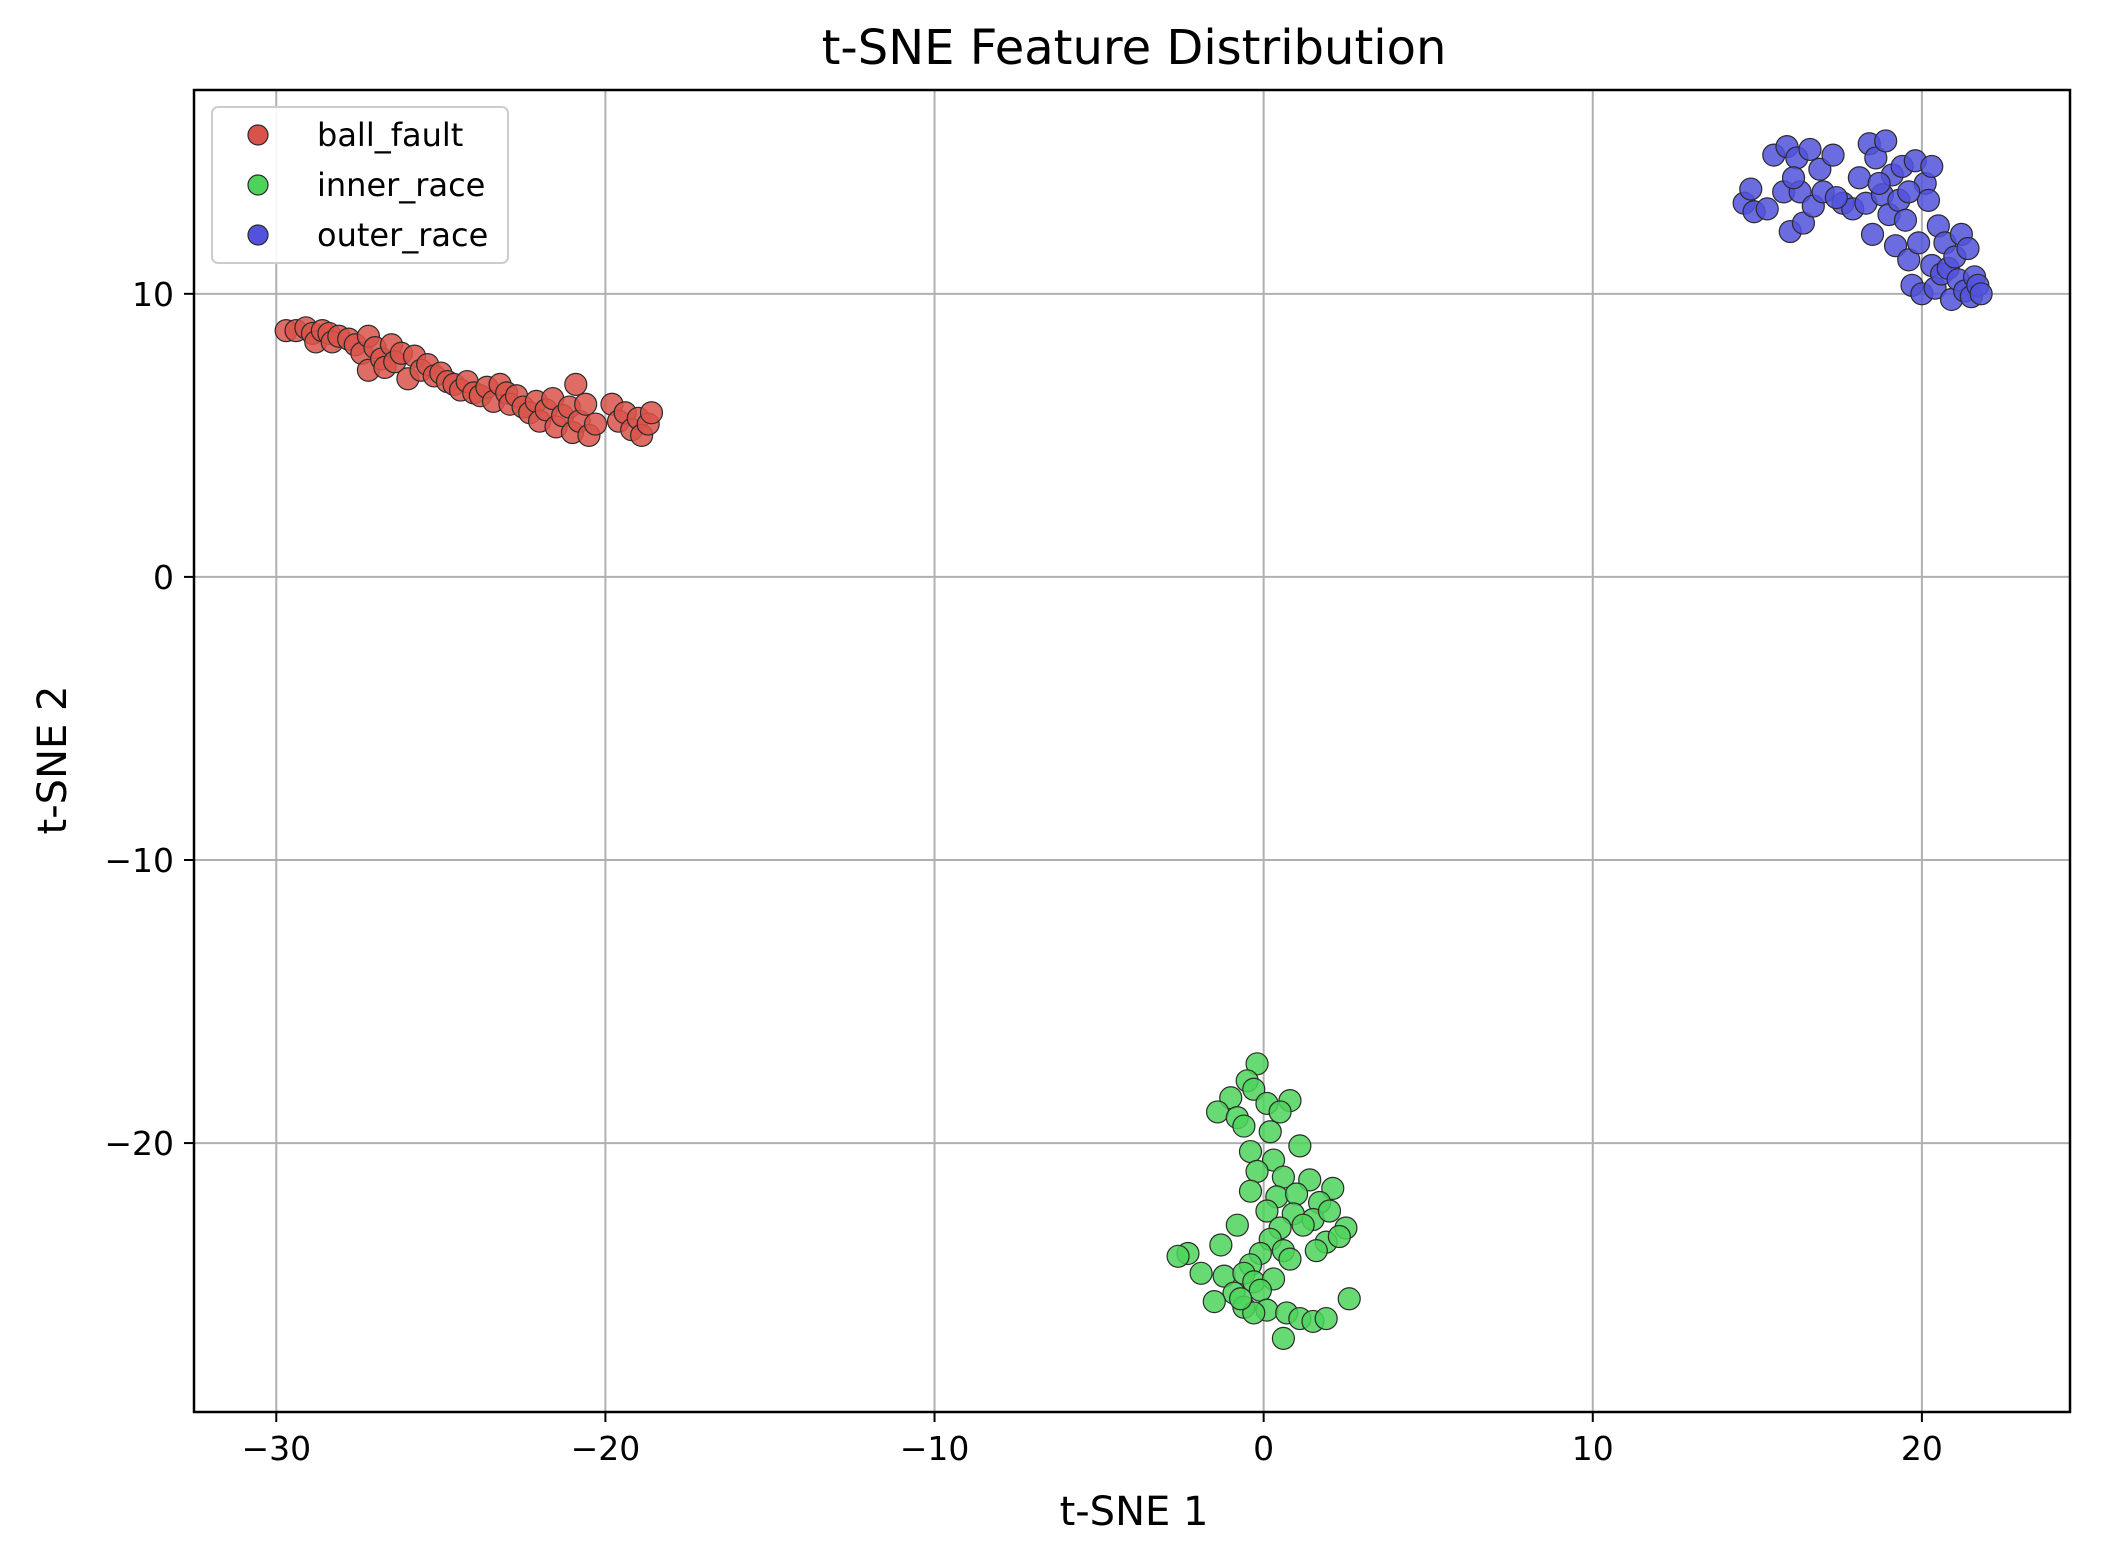  I want to click on x-axis-label: t-SNE 1, so click(1134, 1512).